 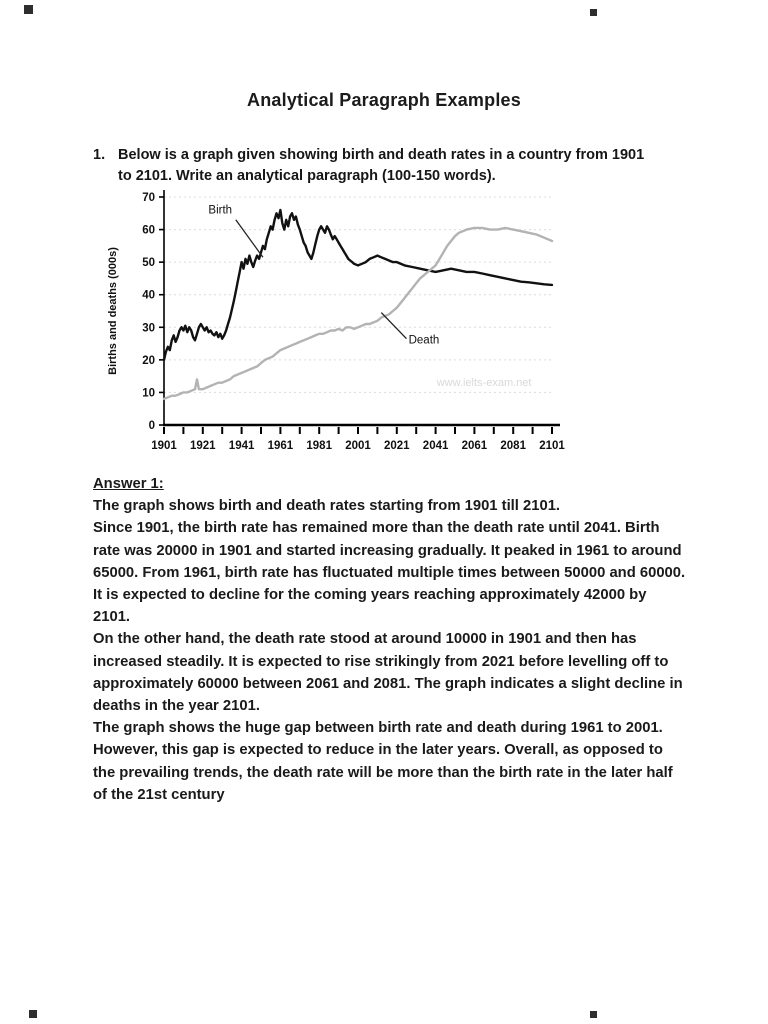 What do you see at coordinates (148, 296) in the screenshot?
I see `y-tick-label: 40` at bounding box center [148, 296].